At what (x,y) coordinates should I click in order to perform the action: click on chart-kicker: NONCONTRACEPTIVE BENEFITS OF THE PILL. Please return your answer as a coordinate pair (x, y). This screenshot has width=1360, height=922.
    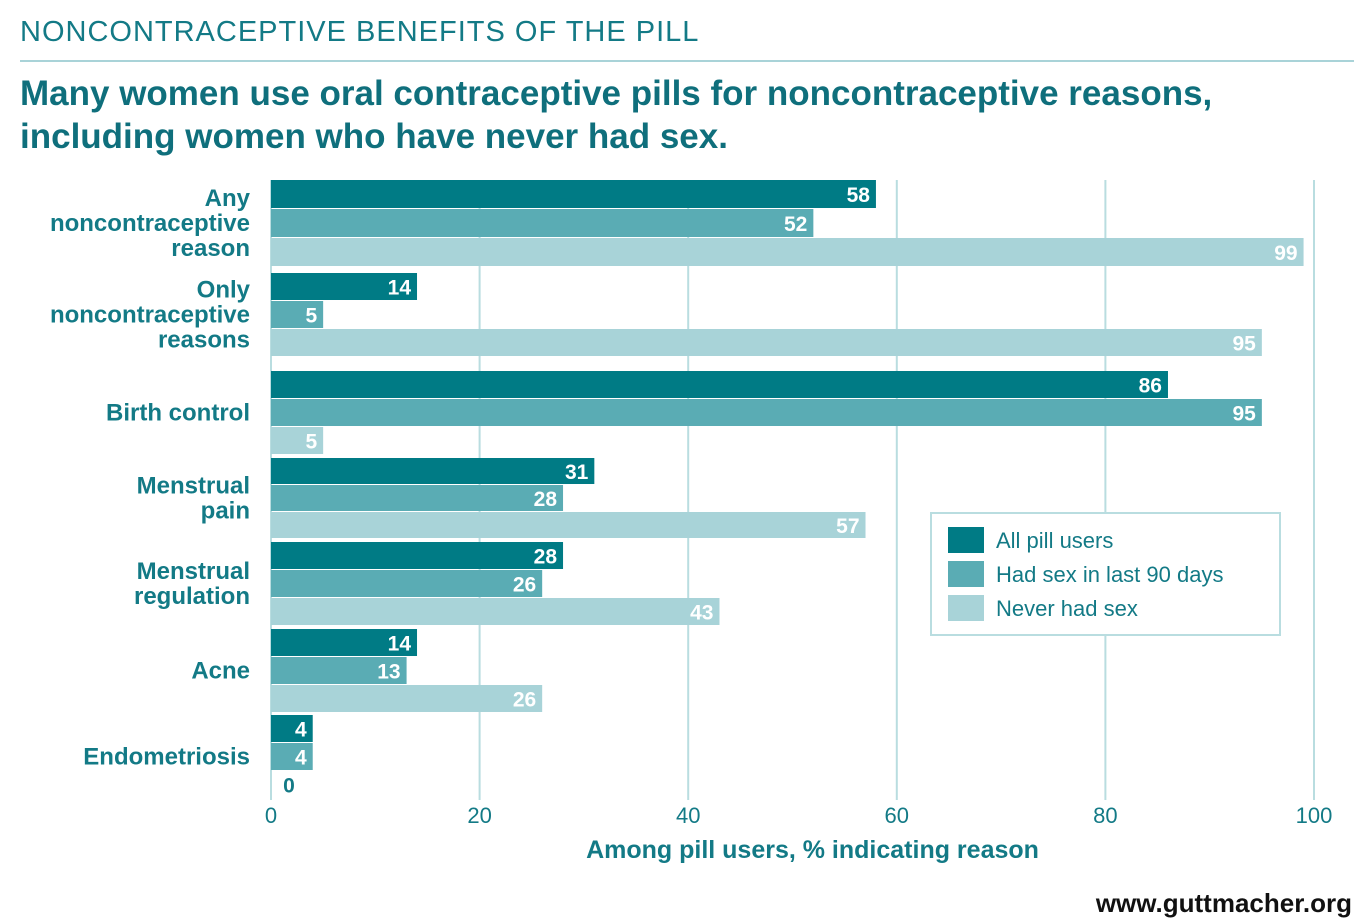
    Looking at the image, I should click on (360, 32).